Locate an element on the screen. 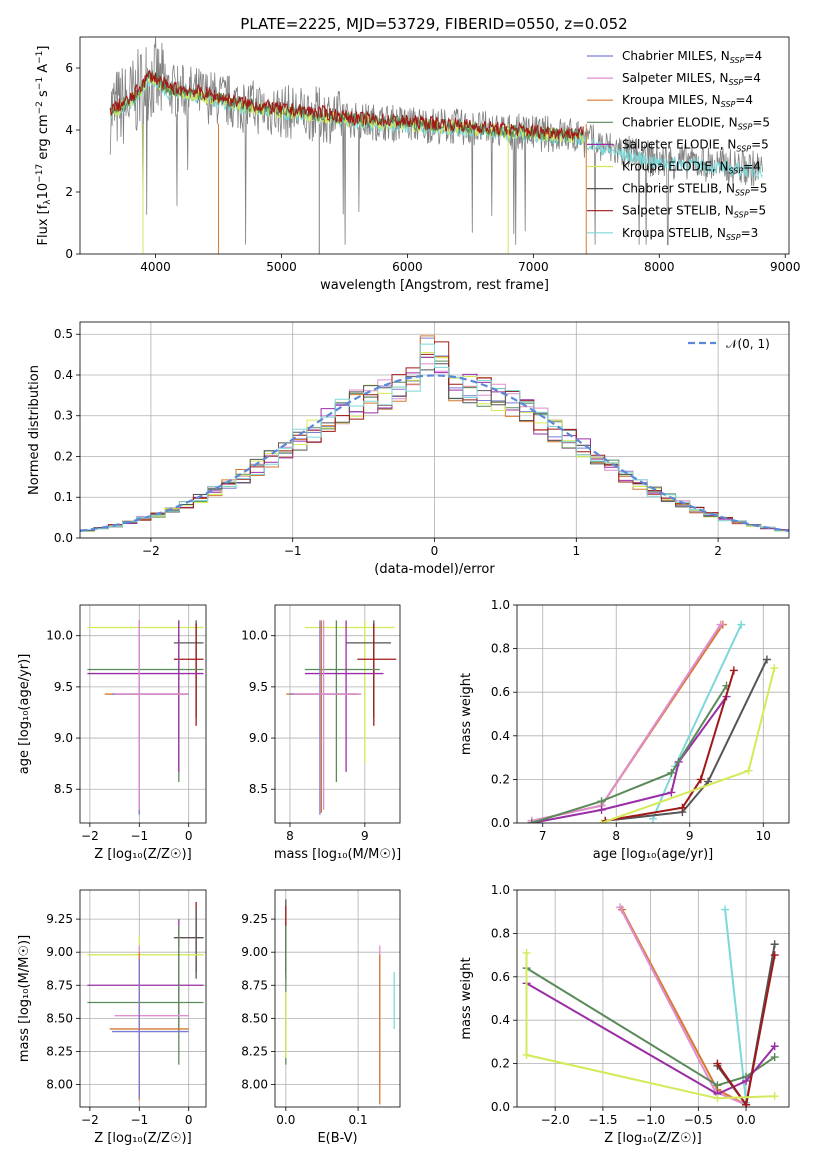 This screenshot has width=819, height=1170. legend-entry-chabrier_miles: Chabrier MILES, NSSP=4 is located at coordinates (692, 57).